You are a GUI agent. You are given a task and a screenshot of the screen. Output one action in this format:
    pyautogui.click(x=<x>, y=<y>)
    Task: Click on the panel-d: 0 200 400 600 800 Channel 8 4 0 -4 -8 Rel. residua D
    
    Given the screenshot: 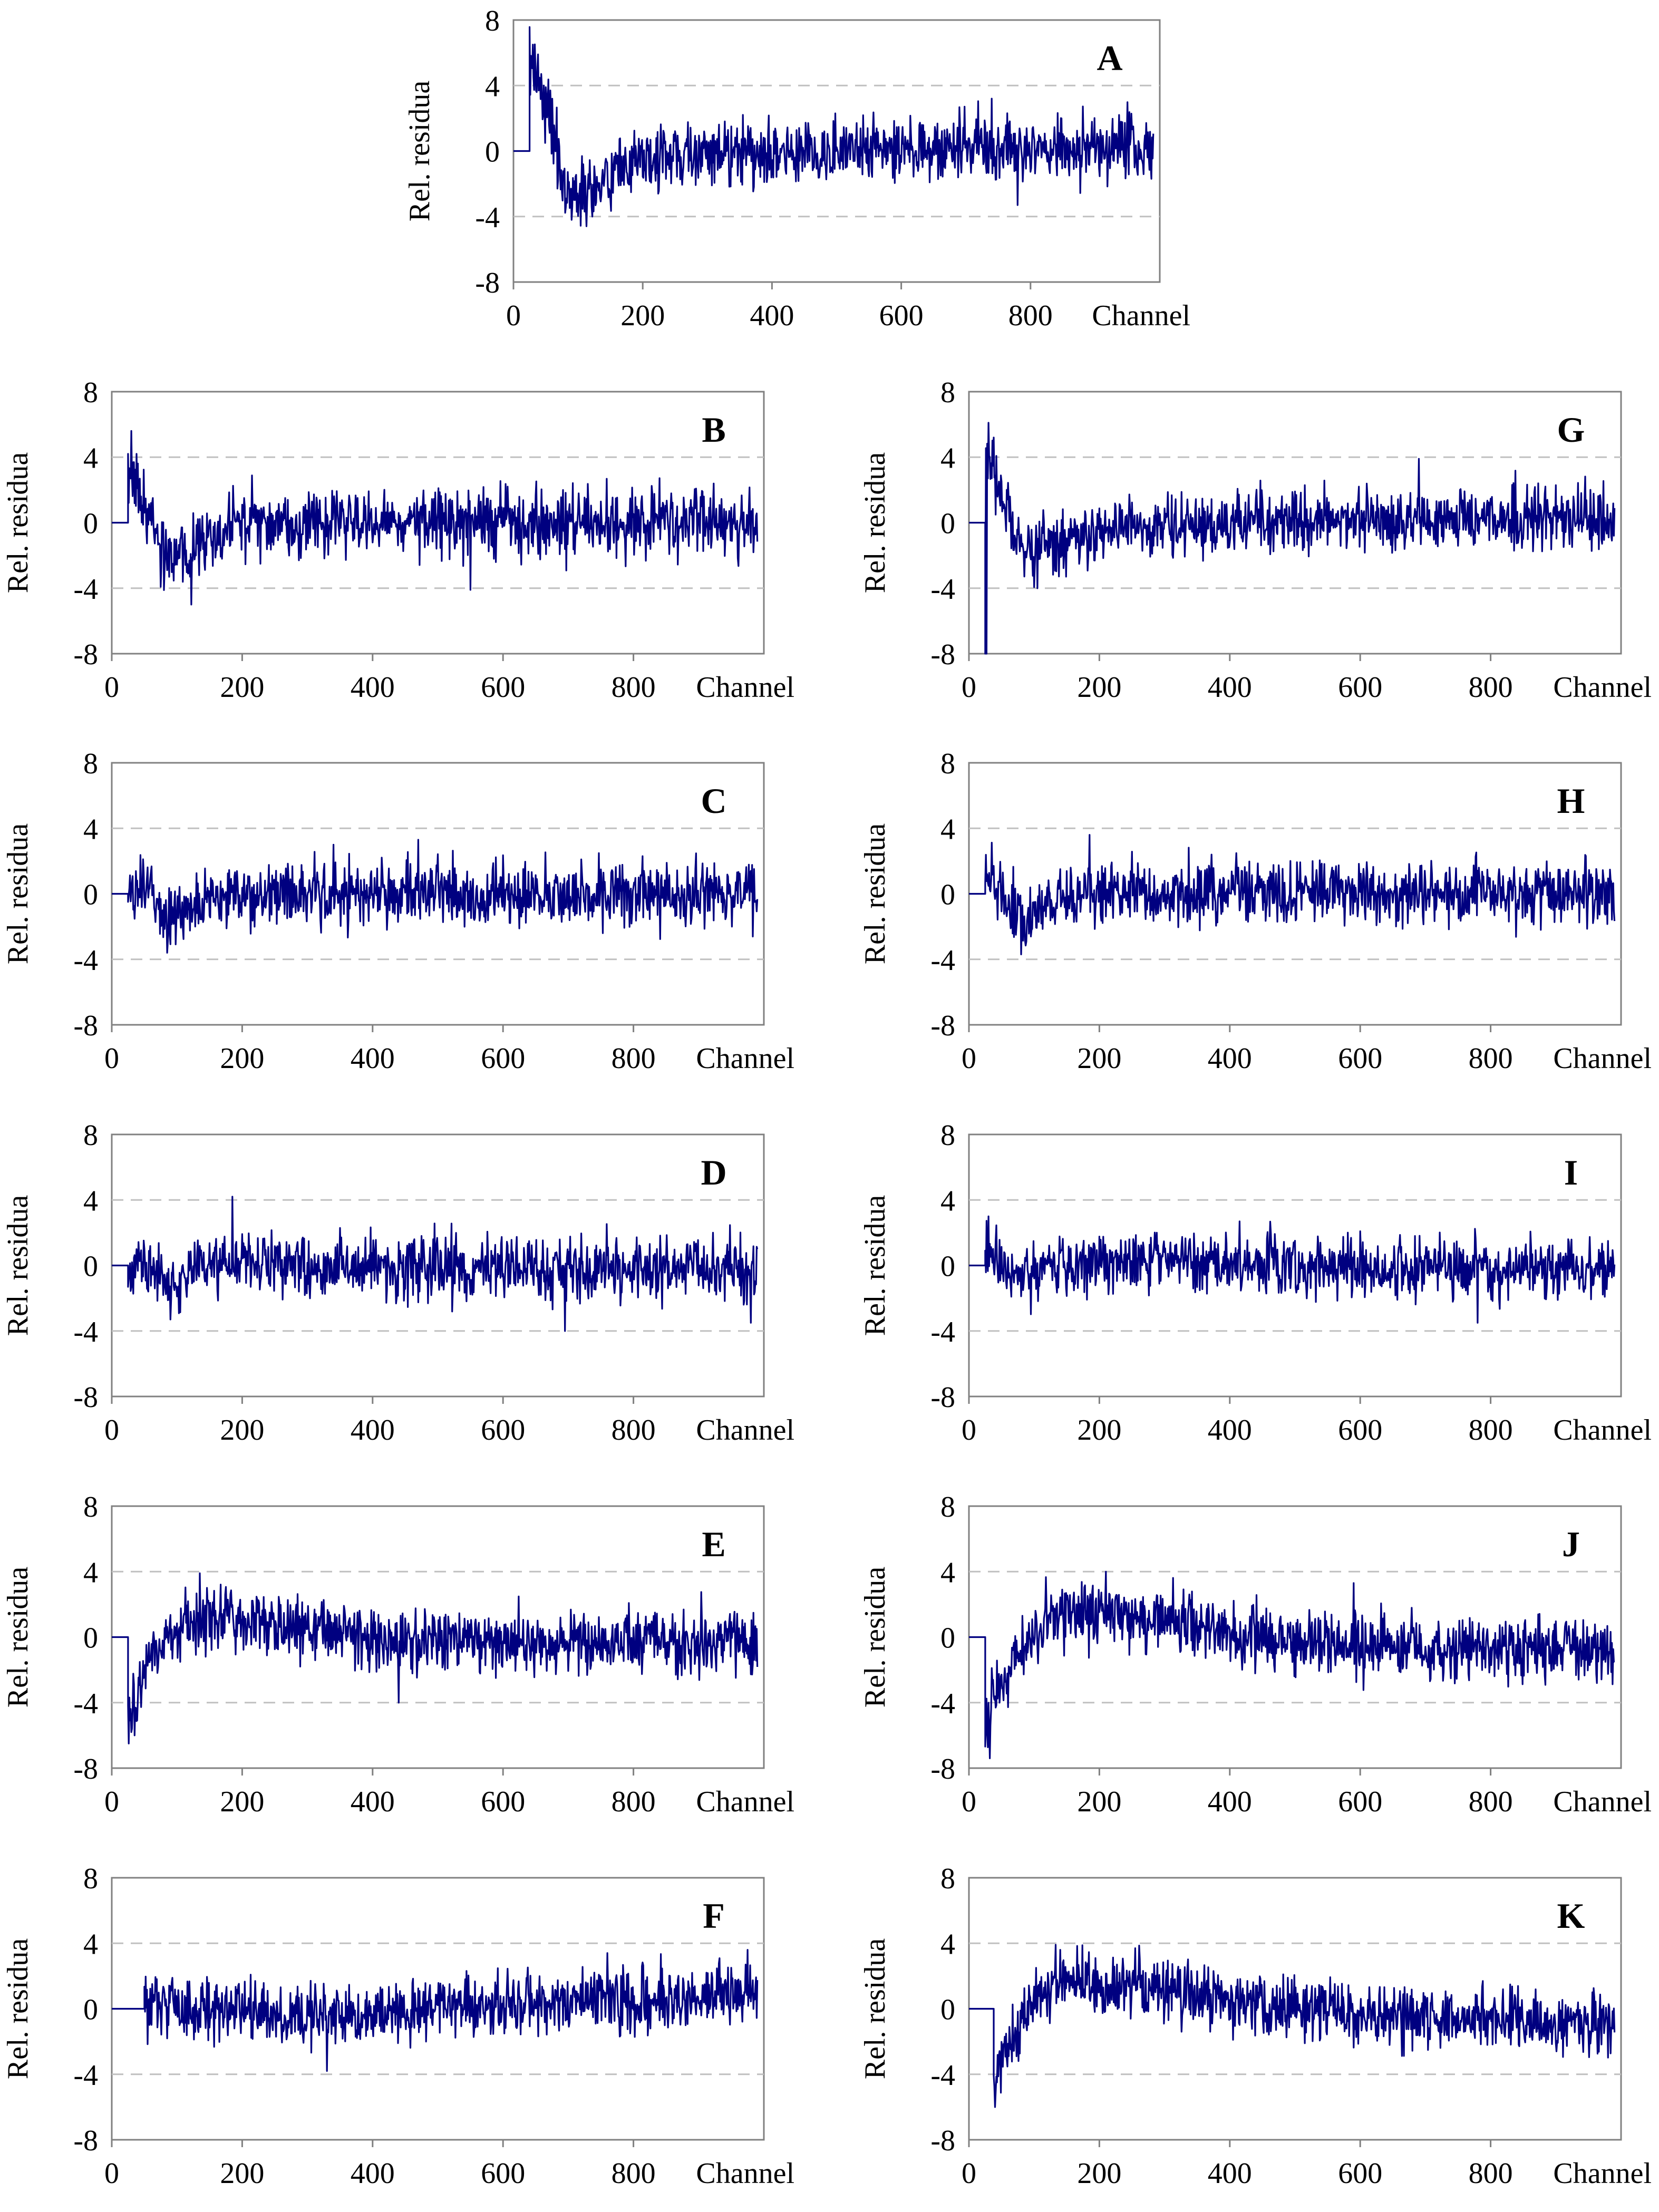 What is the action you would take?
    pyautogui.click(x=398, y=1283)
    